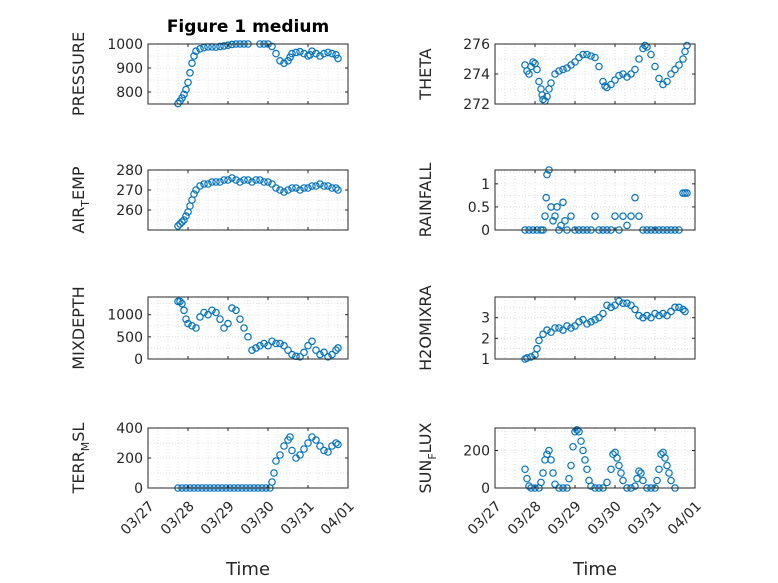  What do you see at coordinates (129, 69) in the screenshot?
I see `y-tick-label: 900` at bounding box center [129, 69].